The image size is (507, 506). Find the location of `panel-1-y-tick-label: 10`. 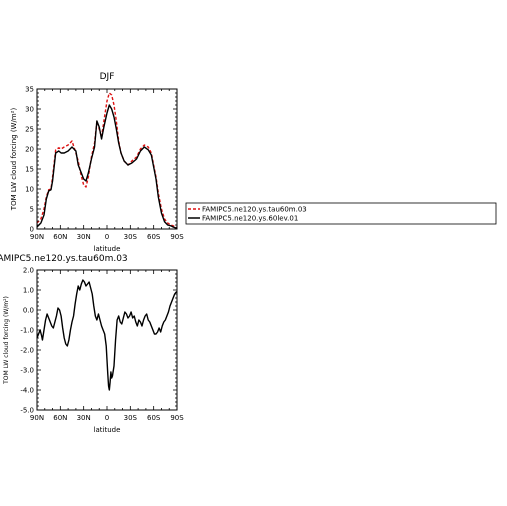

panel-1-y-tick-label: 10 is located at coordinates (29, 190).